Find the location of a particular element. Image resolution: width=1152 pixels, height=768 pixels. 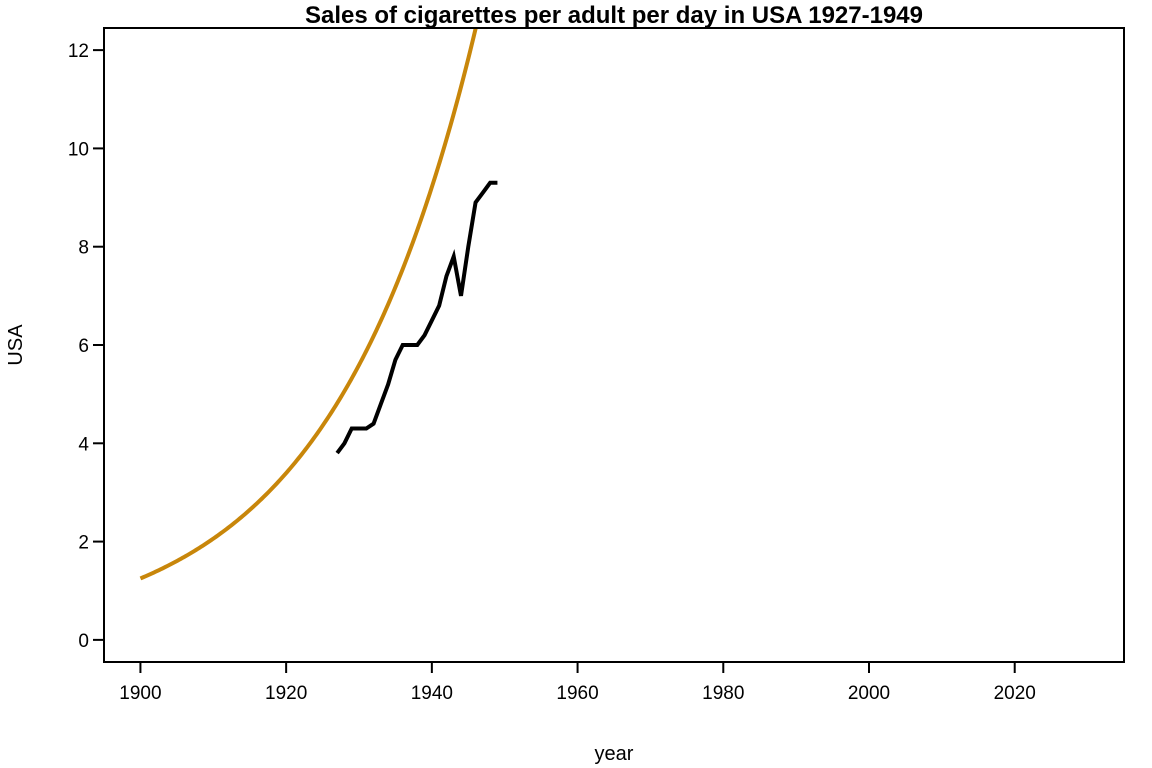

y-tick-label: 6 is located at coordinates (83, 346).